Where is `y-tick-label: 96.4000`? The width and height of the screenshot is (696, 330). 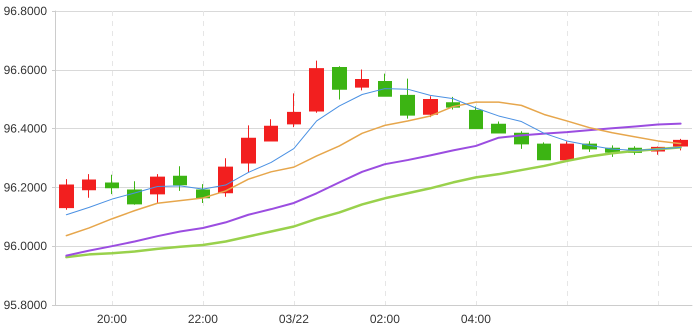 y-tick-label: 96.4000 is located at coordinates (26, 129).